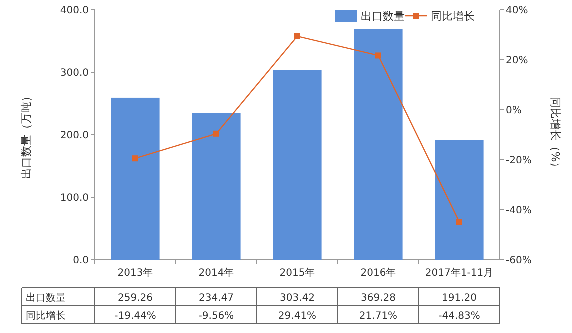  What do you see at coordinates (26, 135) in the screenshot?
I see `y-axis-title: 出口数量（万吨）` at bounding box center [26, 135].